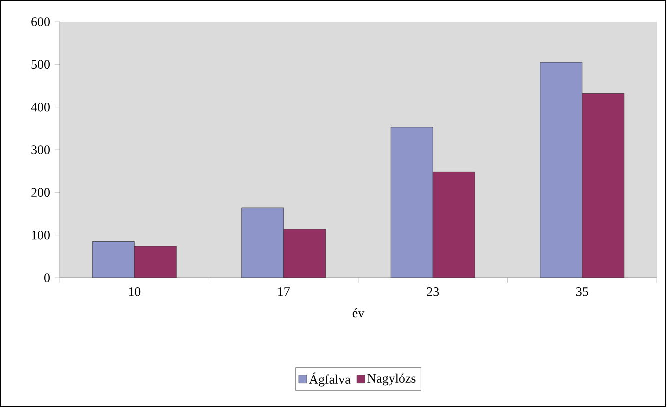  I want to click on y-tick-label: 0, so click(47, 278).